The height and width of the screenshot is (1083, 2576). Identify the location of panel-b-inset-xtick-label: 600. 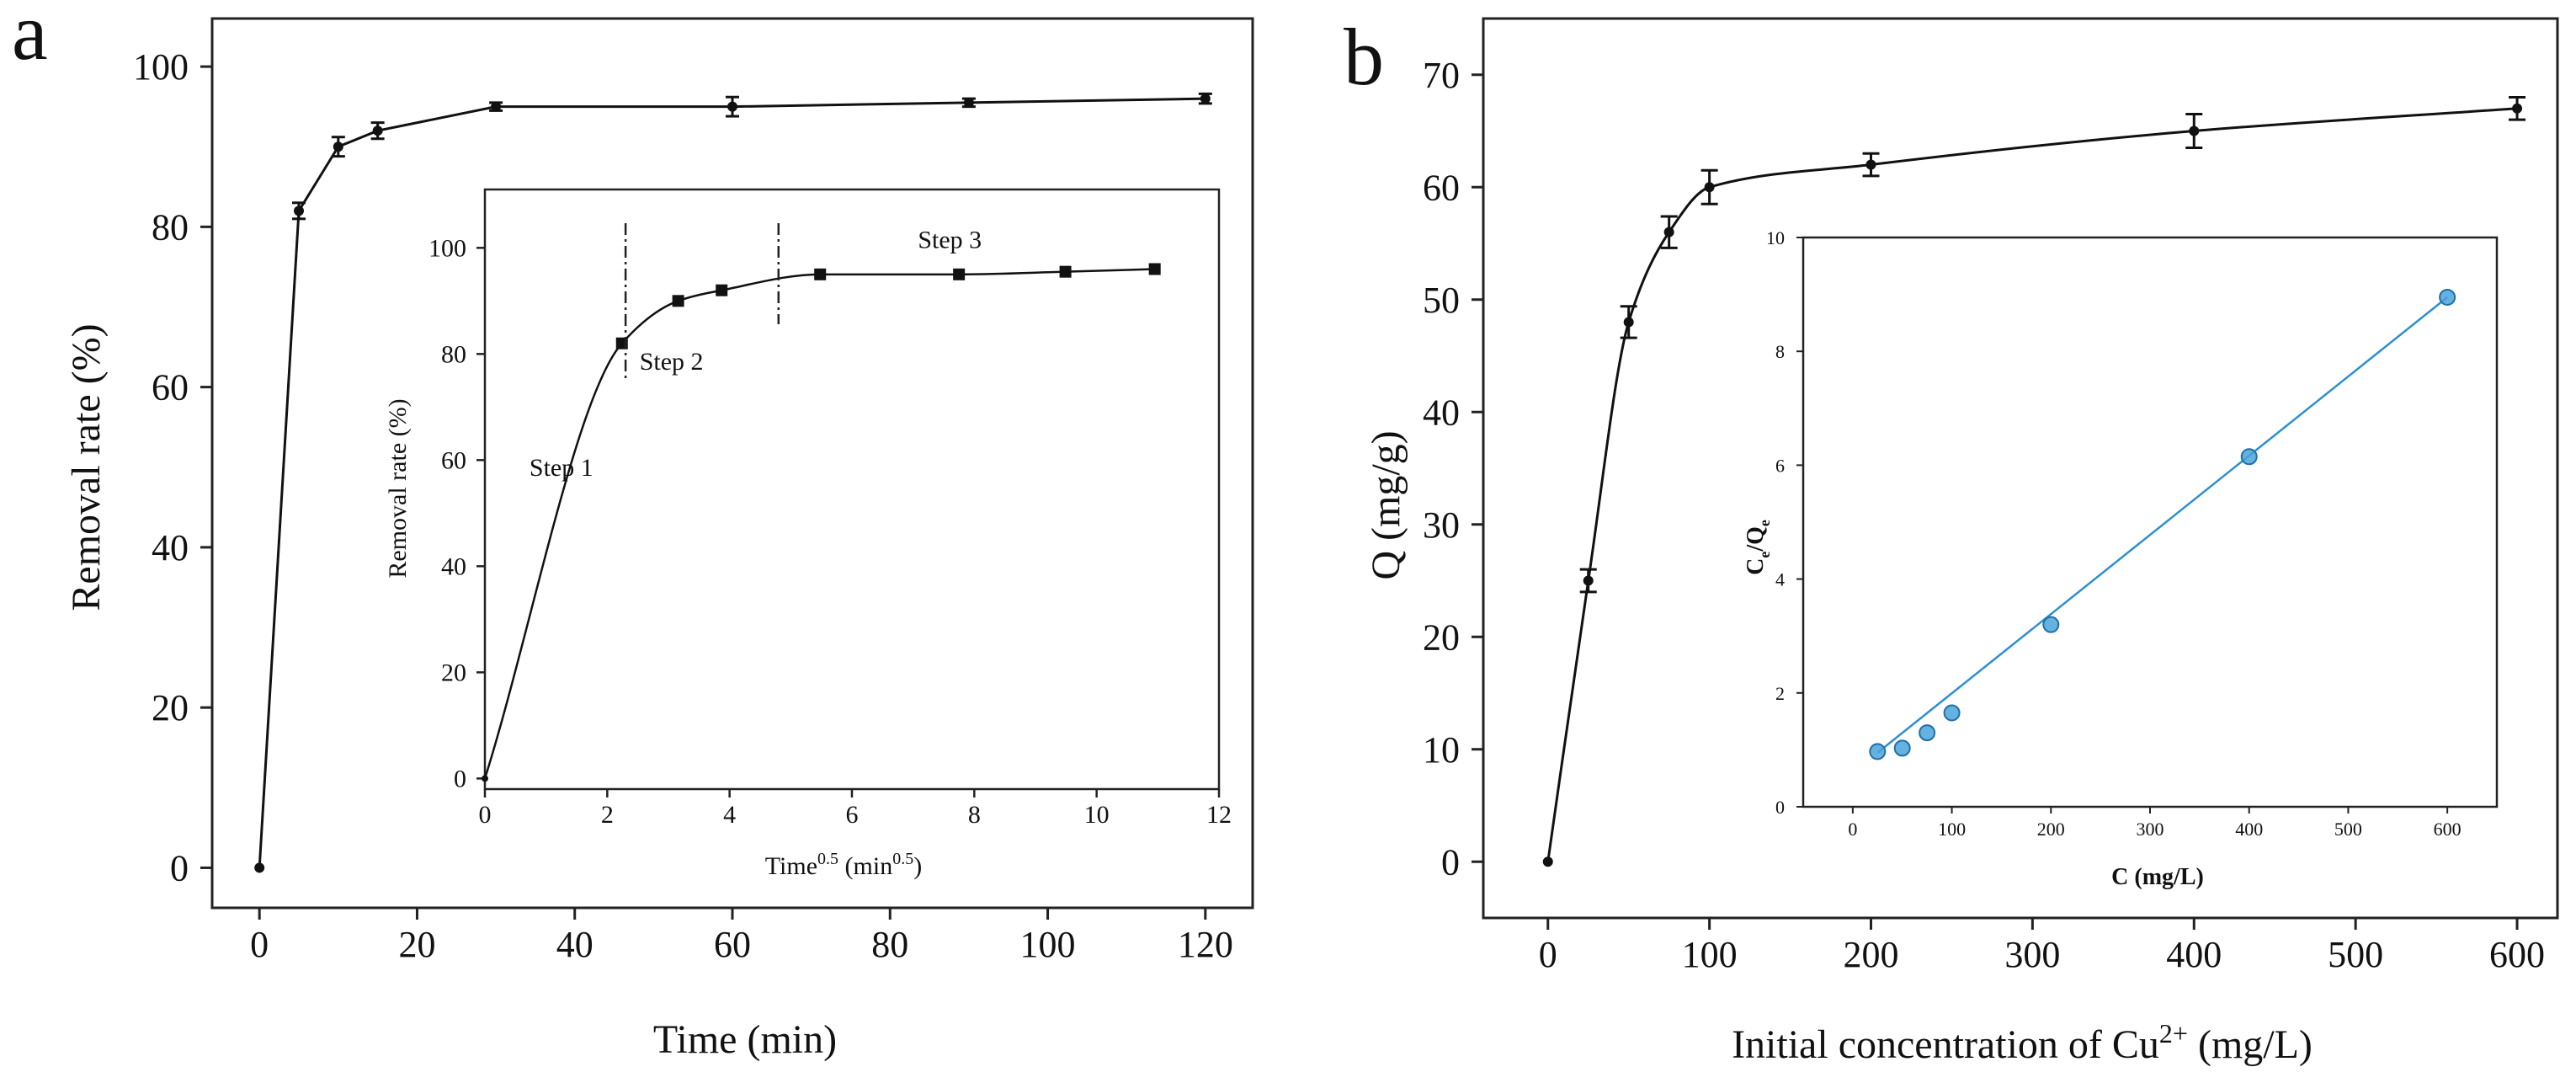
(2448, 829).